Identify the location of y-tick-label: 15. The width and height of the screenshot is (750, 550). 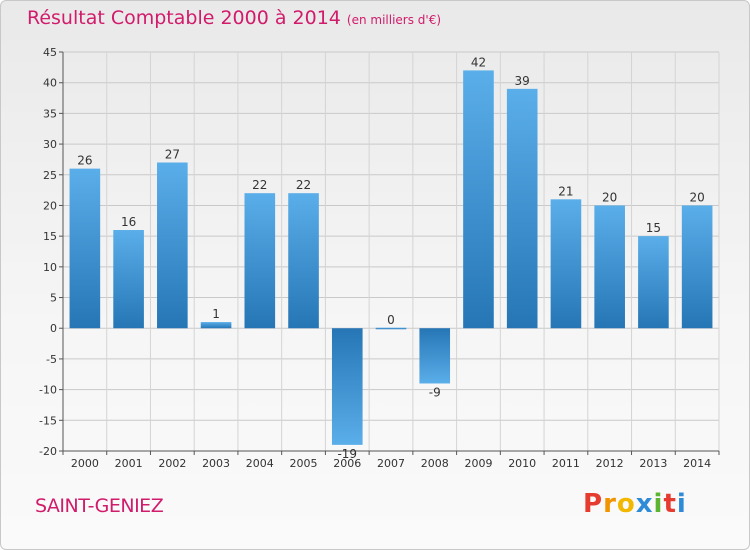
(50, 236).